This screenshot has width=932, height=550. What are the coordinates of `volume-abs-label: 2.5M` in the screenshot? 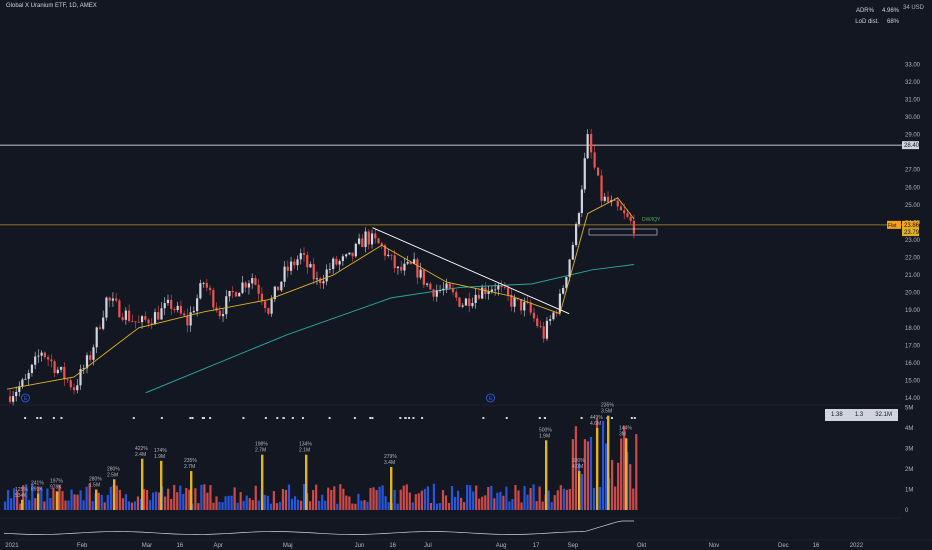 It's located at (112, 475).